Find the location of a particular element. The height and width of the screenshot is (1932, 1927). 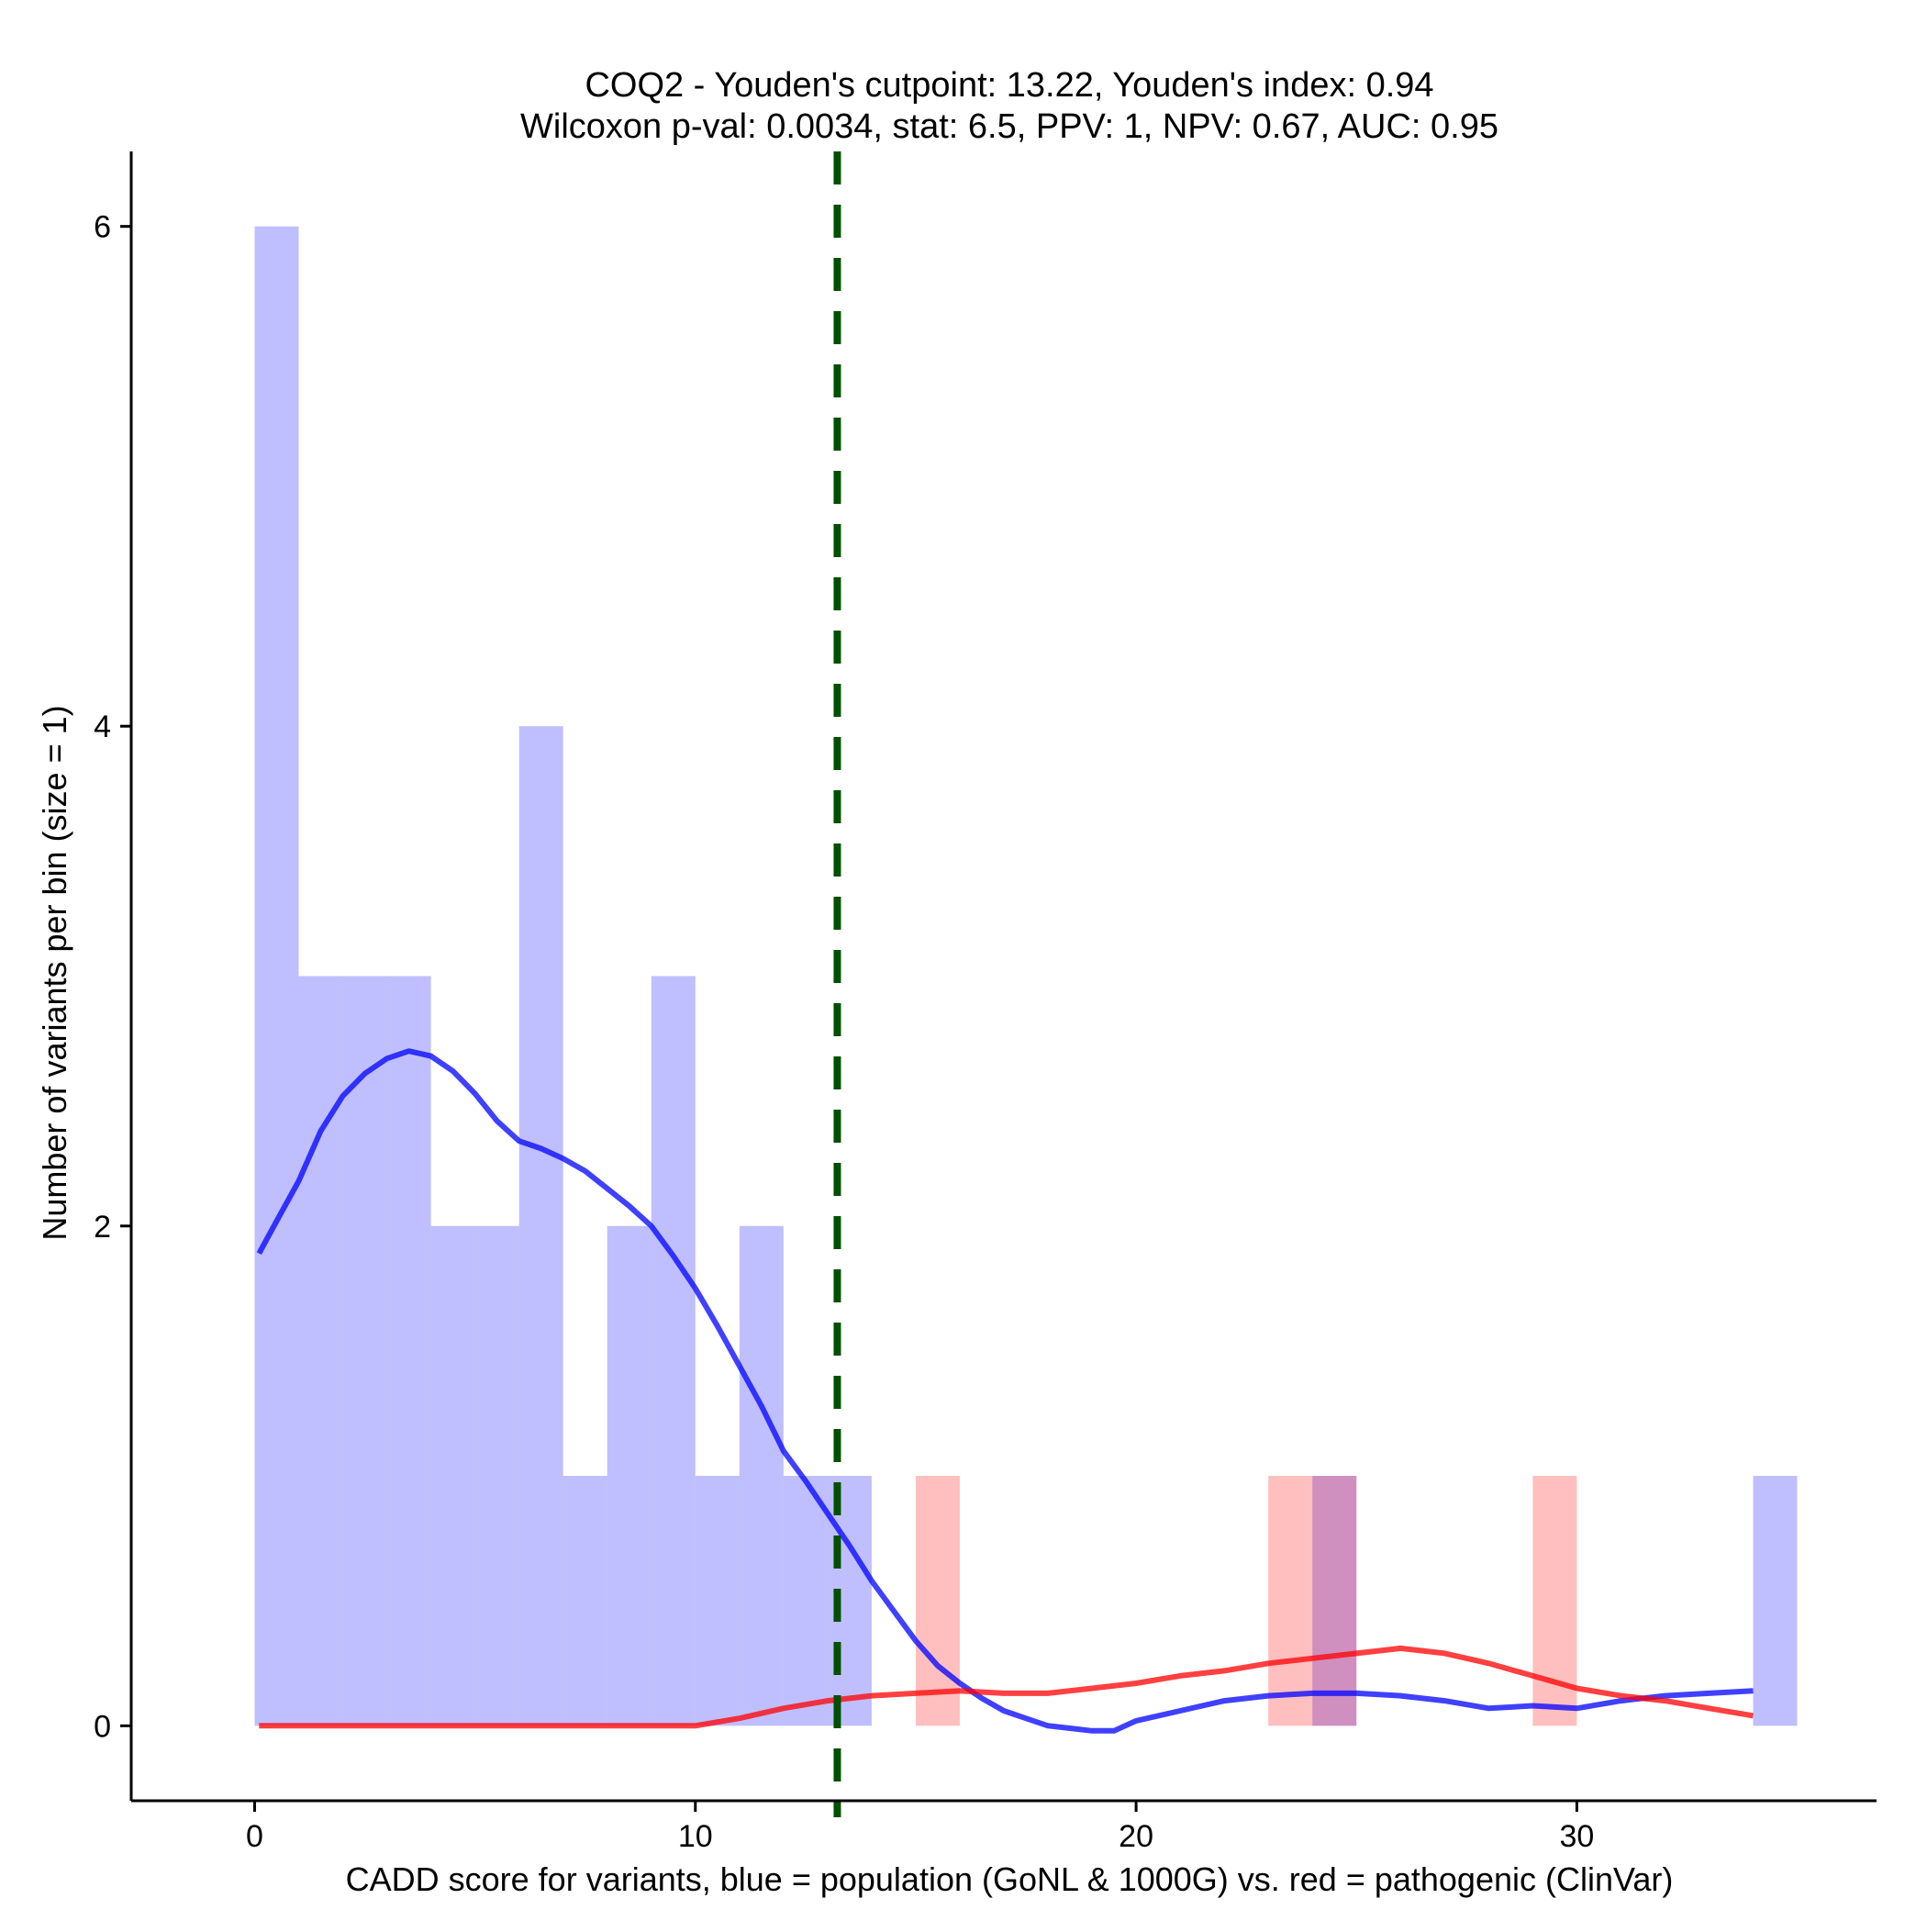

y-tick-label: 2 is located at coordinates (102, 1227).